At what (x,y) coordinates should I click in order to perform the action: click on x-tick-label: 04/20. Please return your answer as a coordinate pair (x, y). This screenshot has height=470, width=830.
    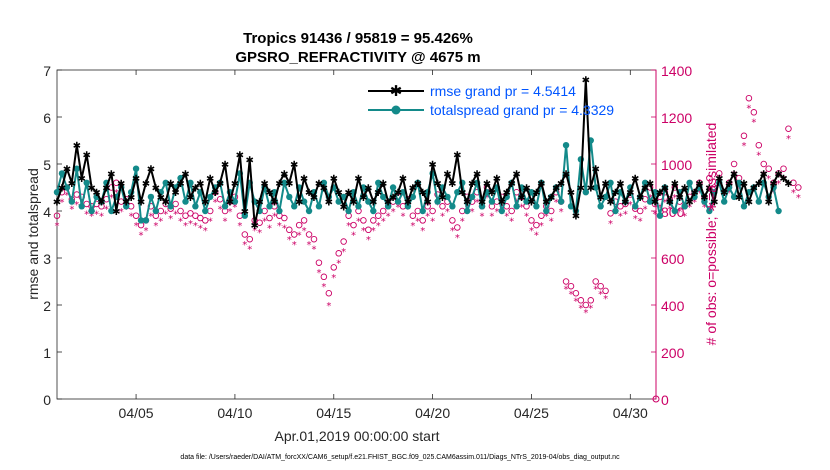
    Looking at the image, I should click on (432, 413).